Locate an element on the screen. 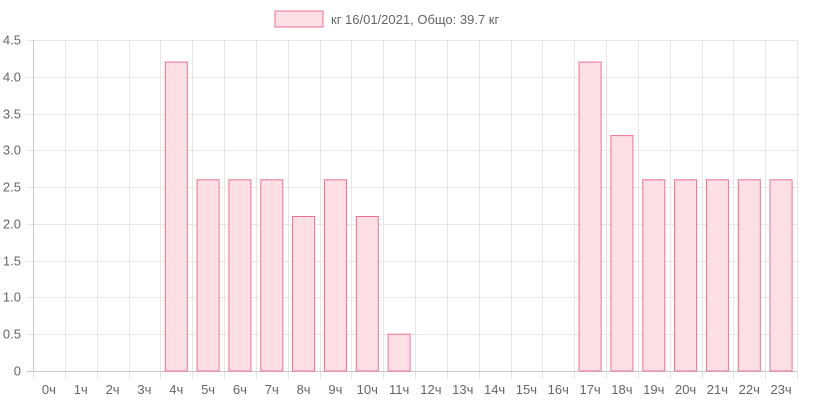  y-tick-label: 3.5 is located at coordinates (12, 114).